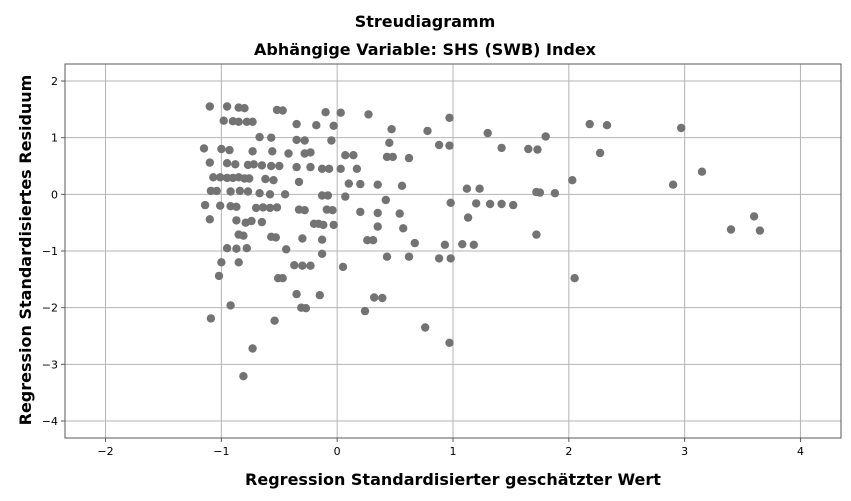  I want to click on y-tick-label: −1, so click(50, 251).